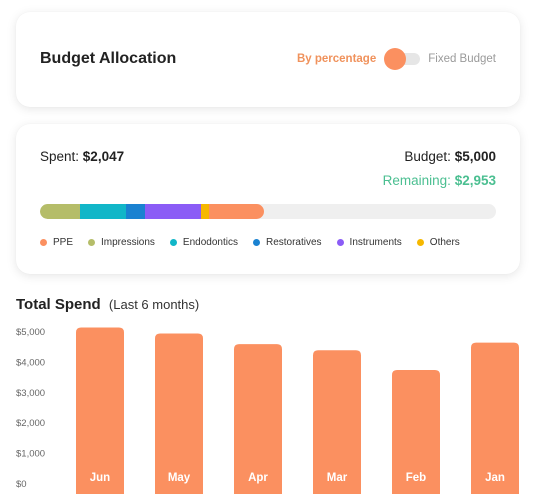 The height and width of the screenshot is (500, 536). What do you see at coordinates (205, 211) in the screenshot?
I see `breakdown-segment-others` at bounding box center [205, 211].